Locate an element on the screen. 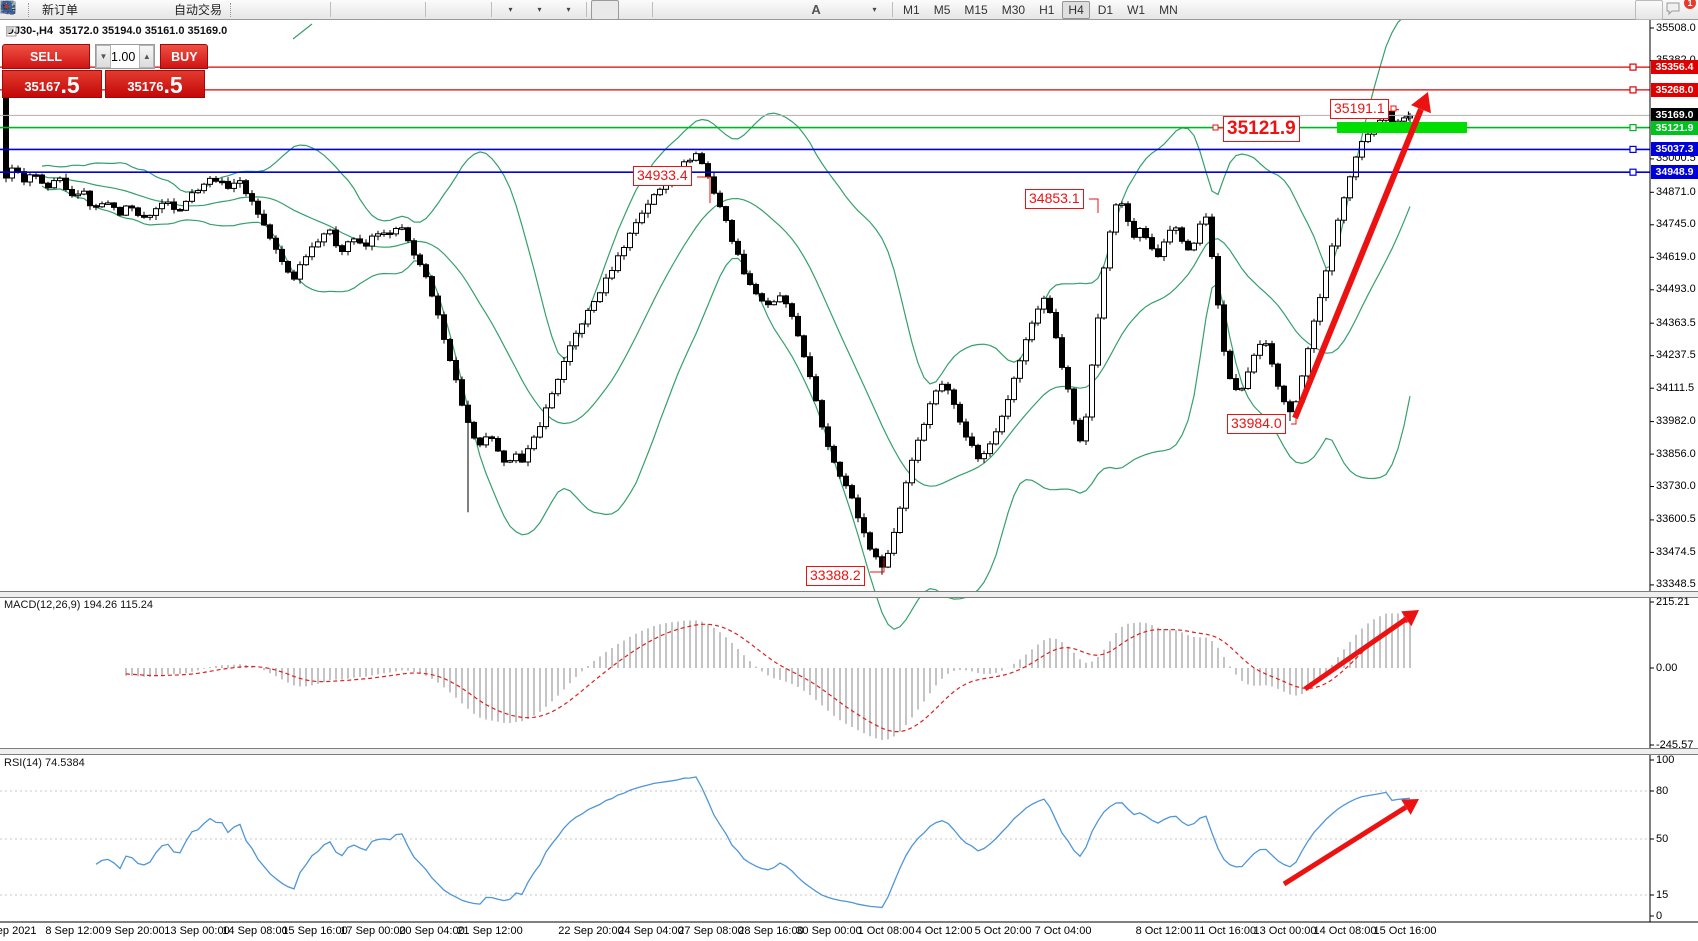 This screenshot has height=941, width=1698. time-axis-label: 17 Sep 00:00 is located at coordinates (373, 931).